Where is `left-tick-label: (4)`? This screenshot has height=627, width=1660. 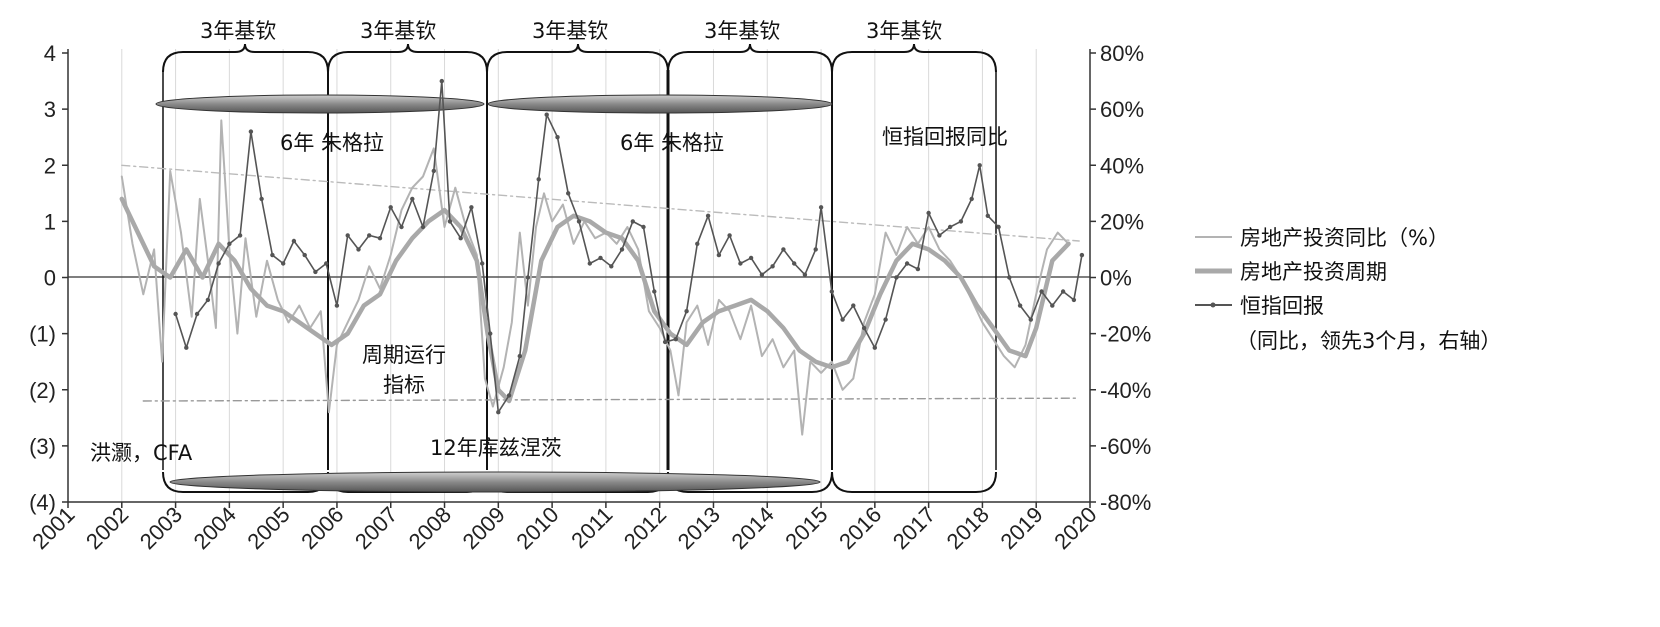 left-tick-label: (4) is located at coordinates (42, 502).